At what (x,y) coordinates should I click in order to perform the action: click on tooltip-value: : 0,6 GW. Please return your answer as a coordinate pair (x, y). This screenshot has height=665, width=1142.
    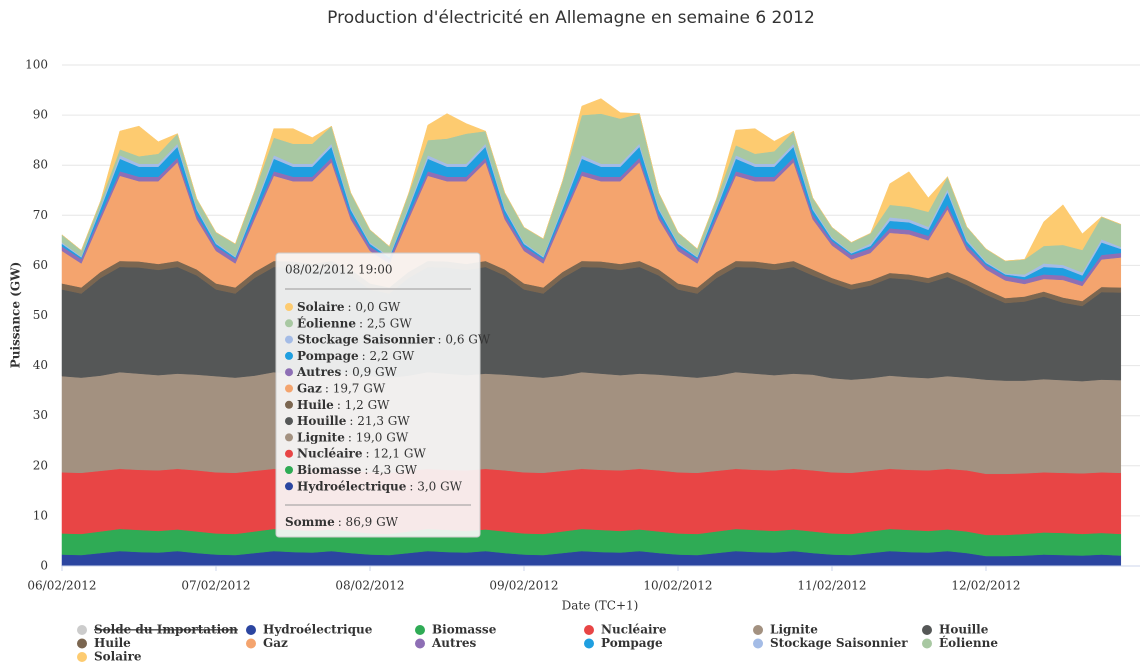
    Looking at the image, I should click on (464, 339).